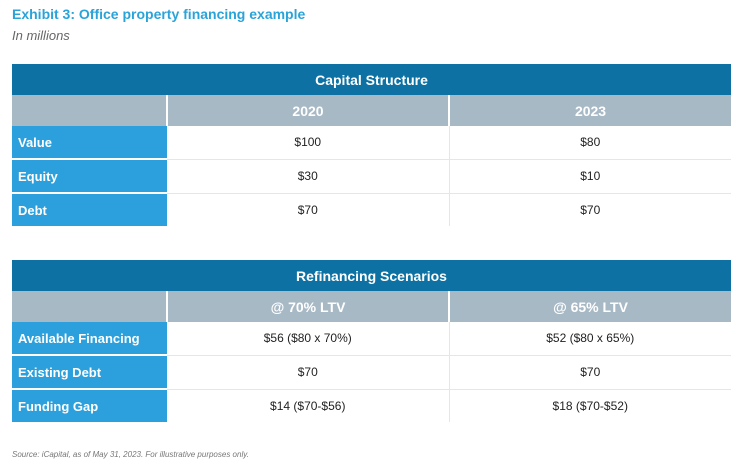  I want to click on row-label: Equity, so click(89, 176).